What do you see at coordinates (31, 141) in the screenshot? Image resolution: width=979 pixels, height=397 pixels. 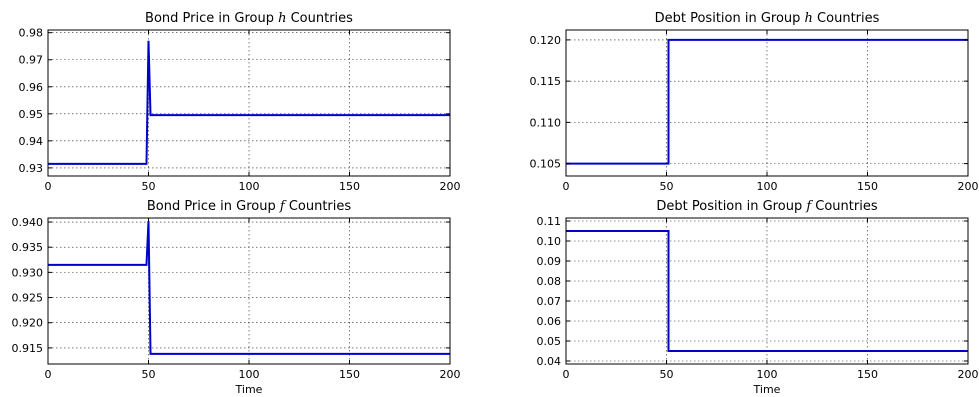 I see `y-tick-label: 0.94` at bounding box center [31, 141].